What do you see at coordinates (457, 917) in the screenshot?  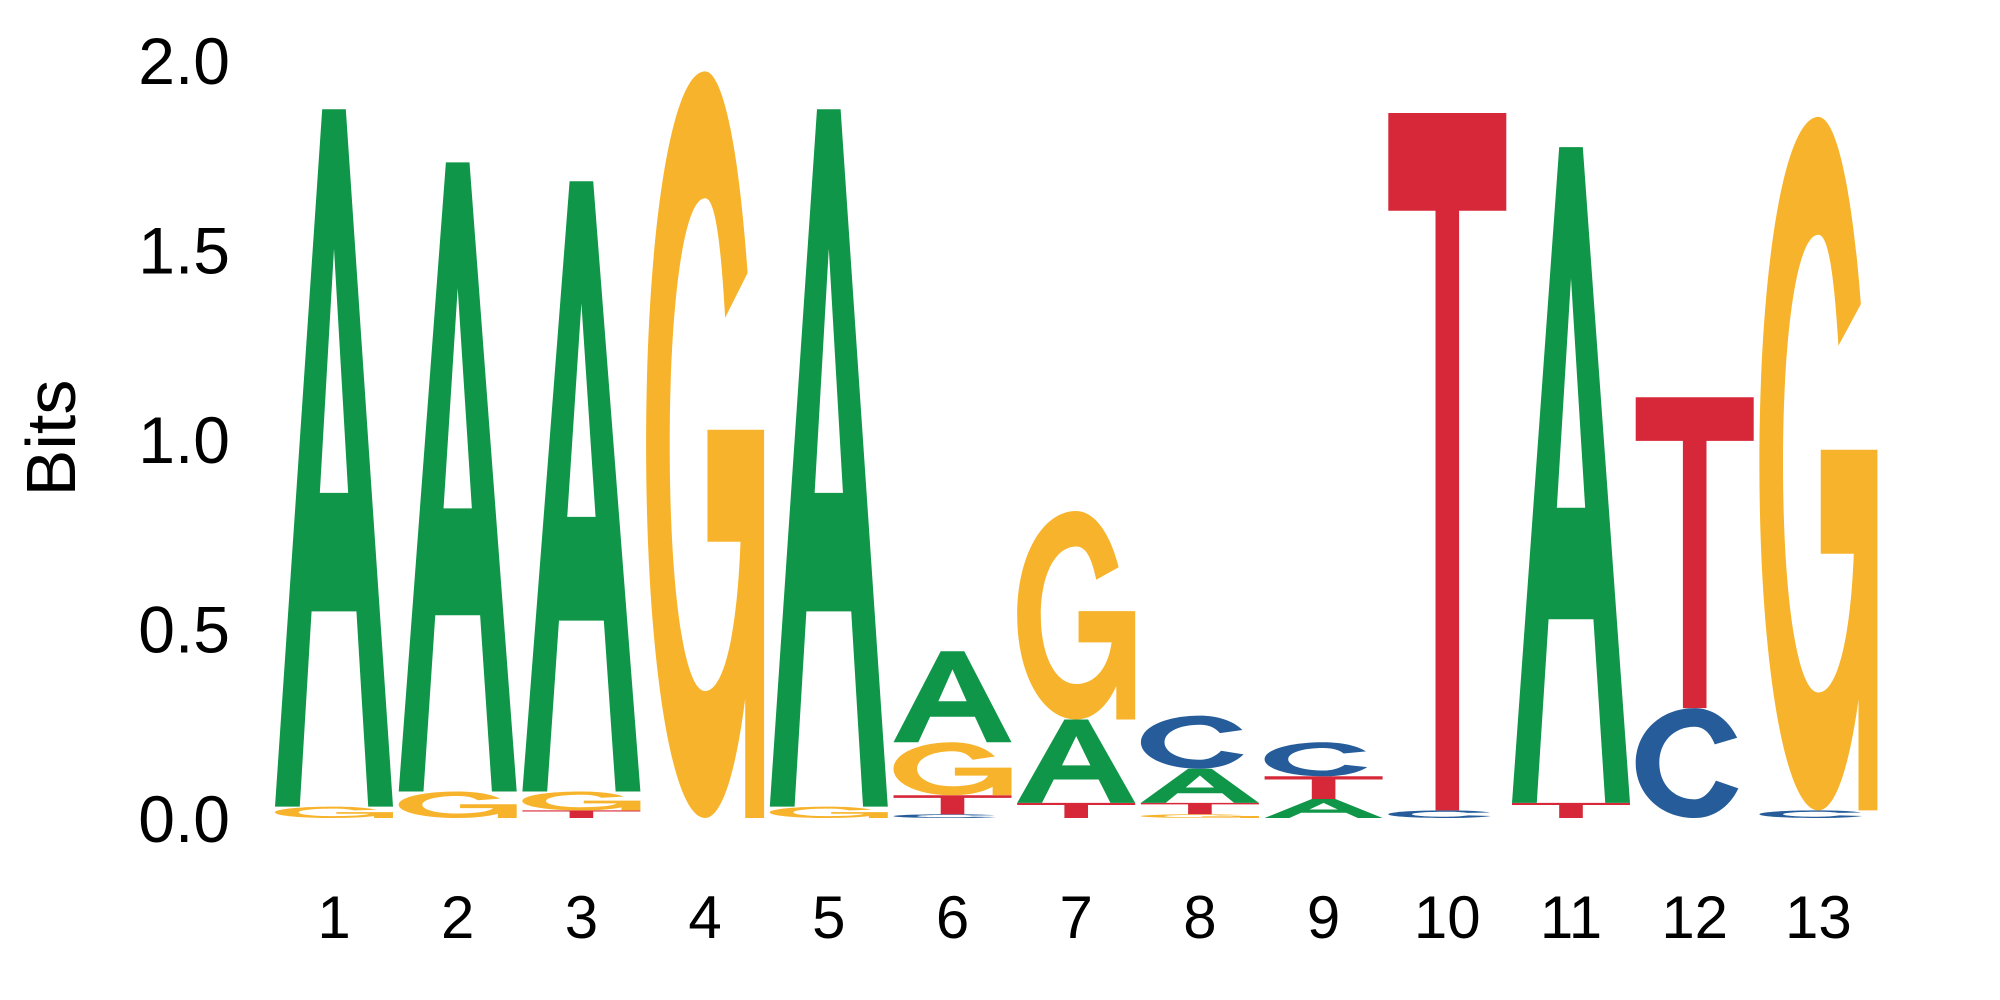 I see `x-tick-label: 2` at bounding box center [457, 917].